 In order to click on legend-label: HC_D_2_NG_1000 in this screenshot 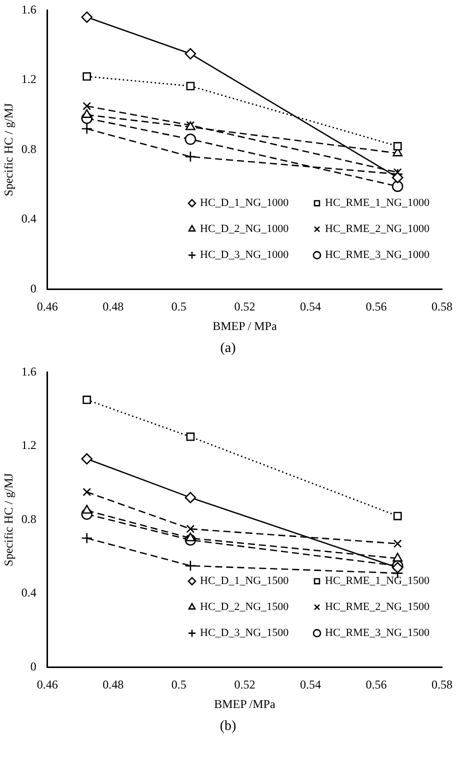, I will do `click(245, 229)`.